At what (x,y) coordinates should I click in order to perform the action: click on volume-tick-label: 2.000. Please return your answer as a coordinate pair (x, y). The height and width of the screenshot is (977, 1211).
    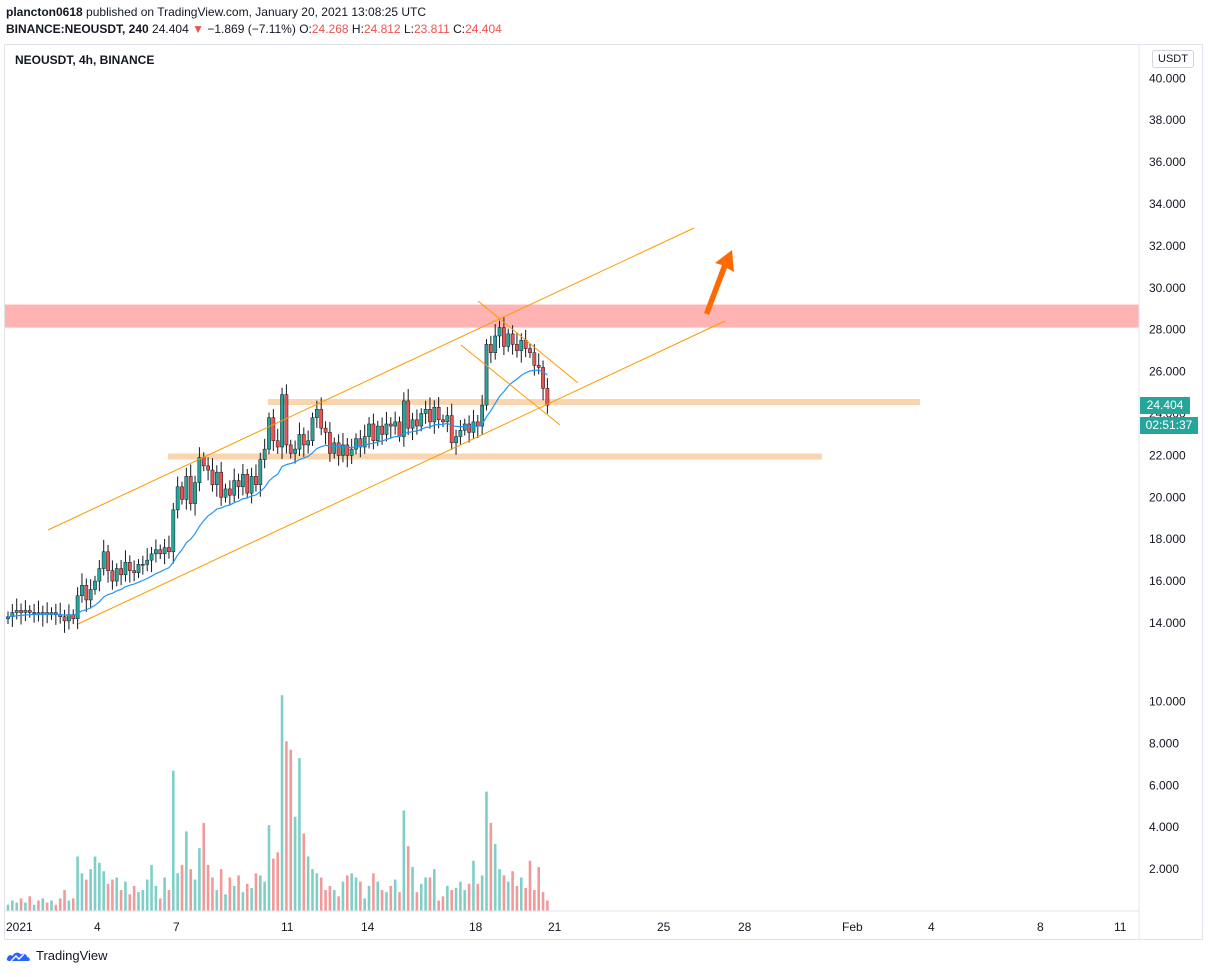
    Looking at the image, I should click on (1164, 869).